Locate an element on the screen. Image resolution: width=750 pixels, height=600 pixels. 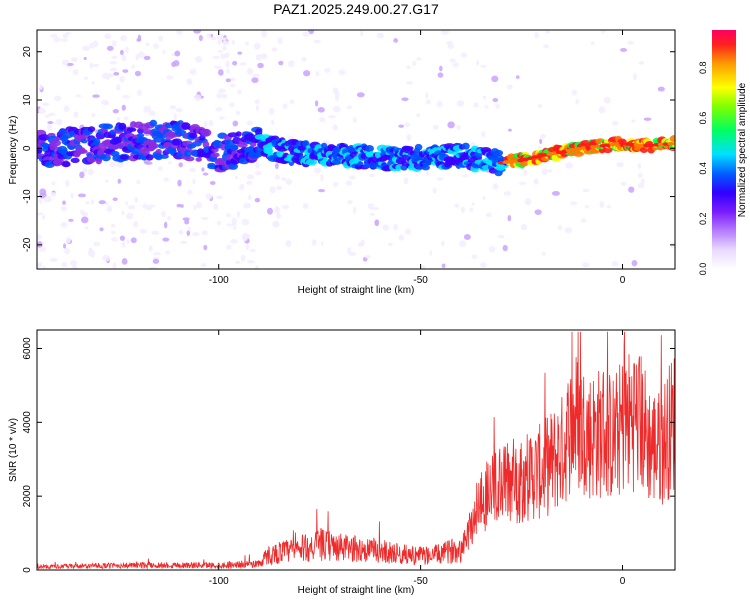
spectrogram-y-tick-label: 0 is located at coordinates (27, 148).